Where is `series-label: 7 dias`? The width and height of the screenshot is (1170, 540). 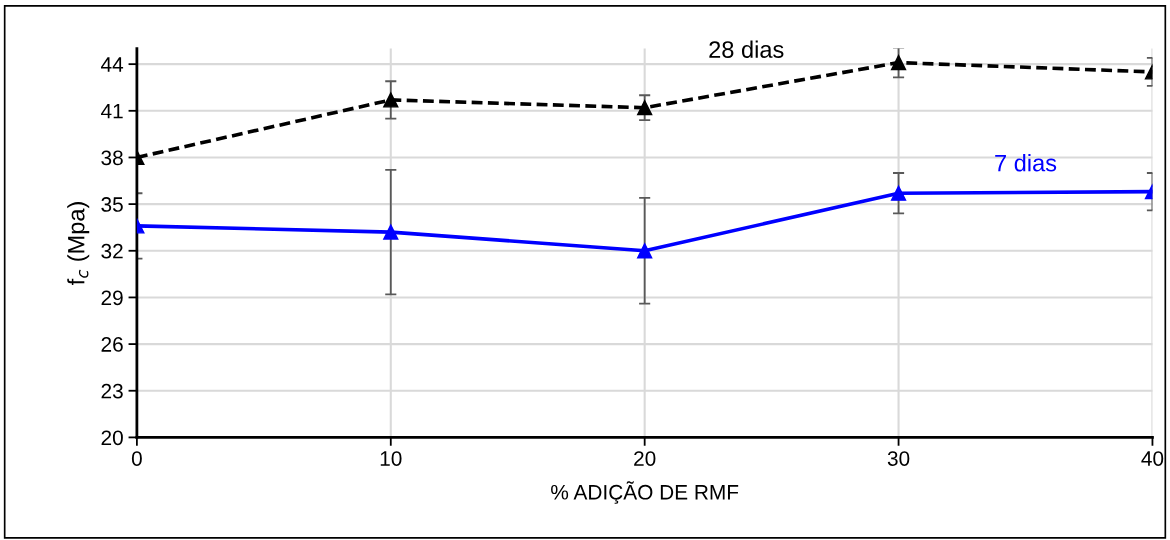 series-label: 7 dias is located at coordinates (1026, 163).